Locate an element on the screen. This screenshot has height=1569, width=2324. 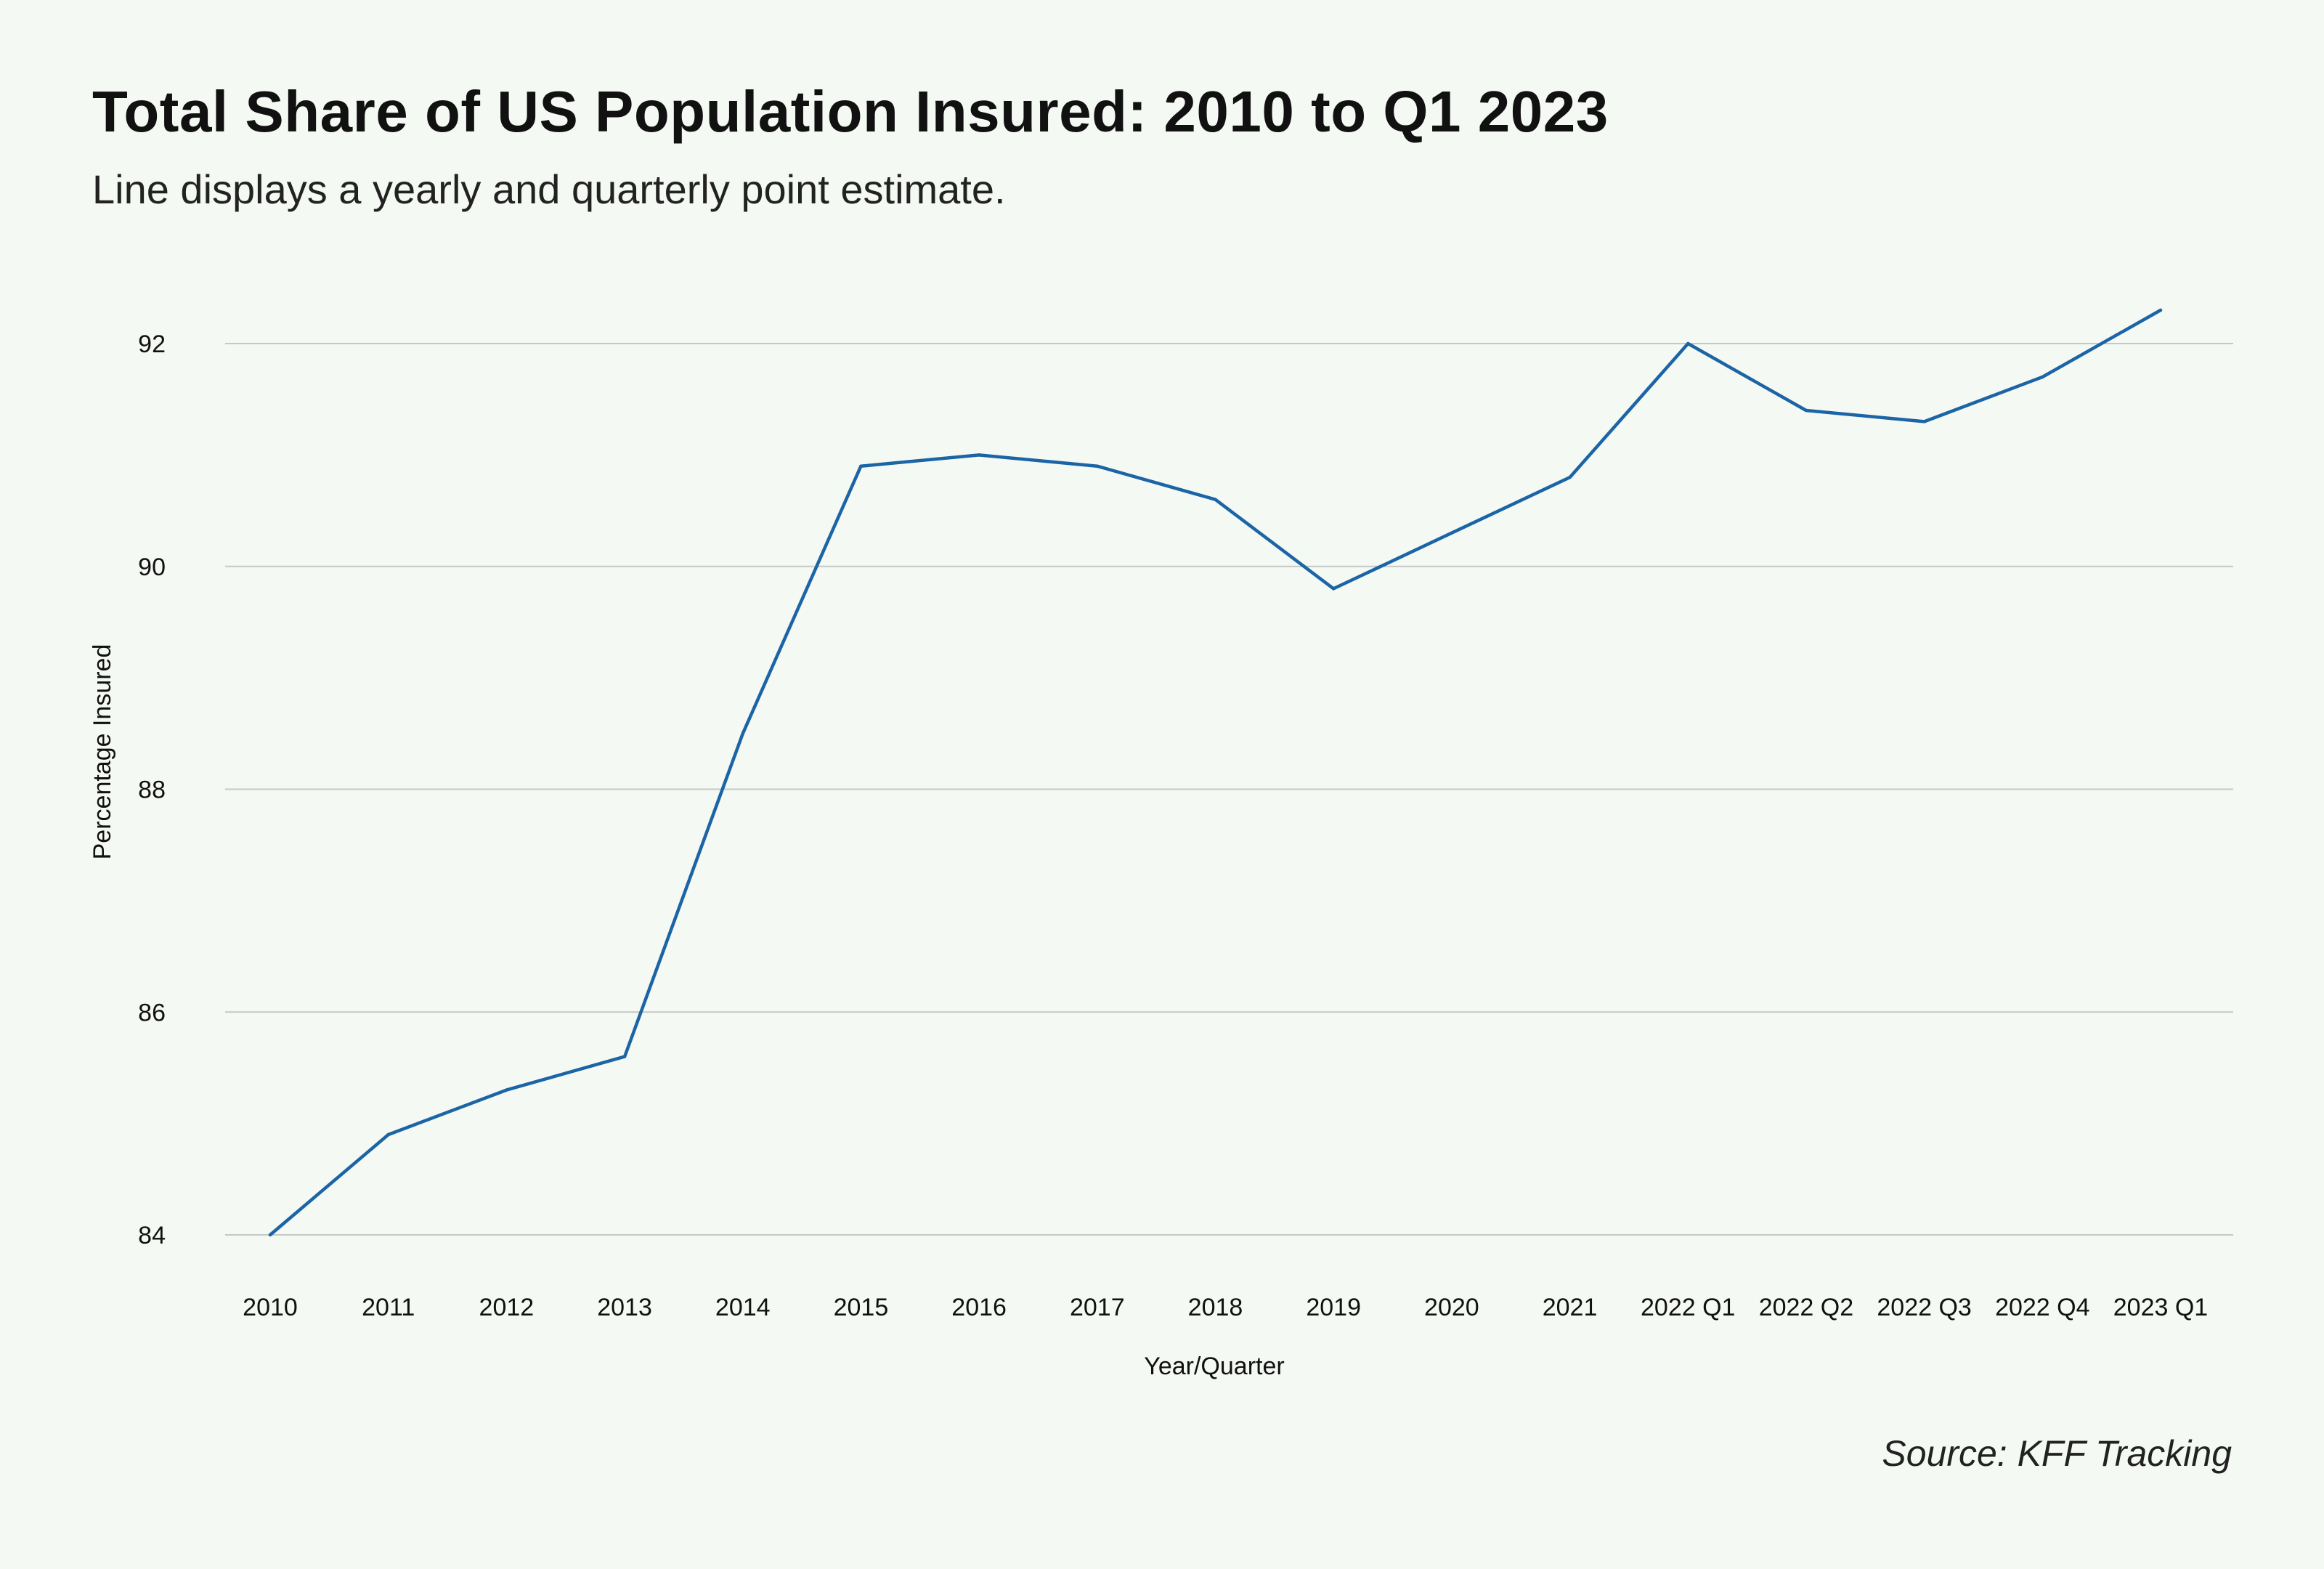
x-tick-label: 2019 is located at coordinates (1333, 1307).